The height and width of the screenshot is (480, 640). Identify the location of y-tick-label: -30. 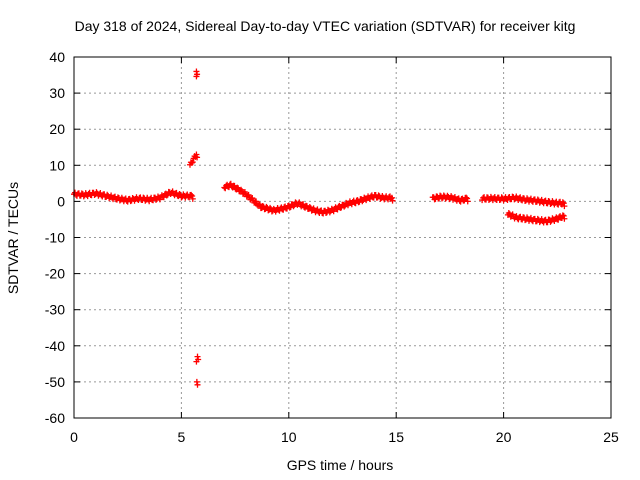
(55, 310).